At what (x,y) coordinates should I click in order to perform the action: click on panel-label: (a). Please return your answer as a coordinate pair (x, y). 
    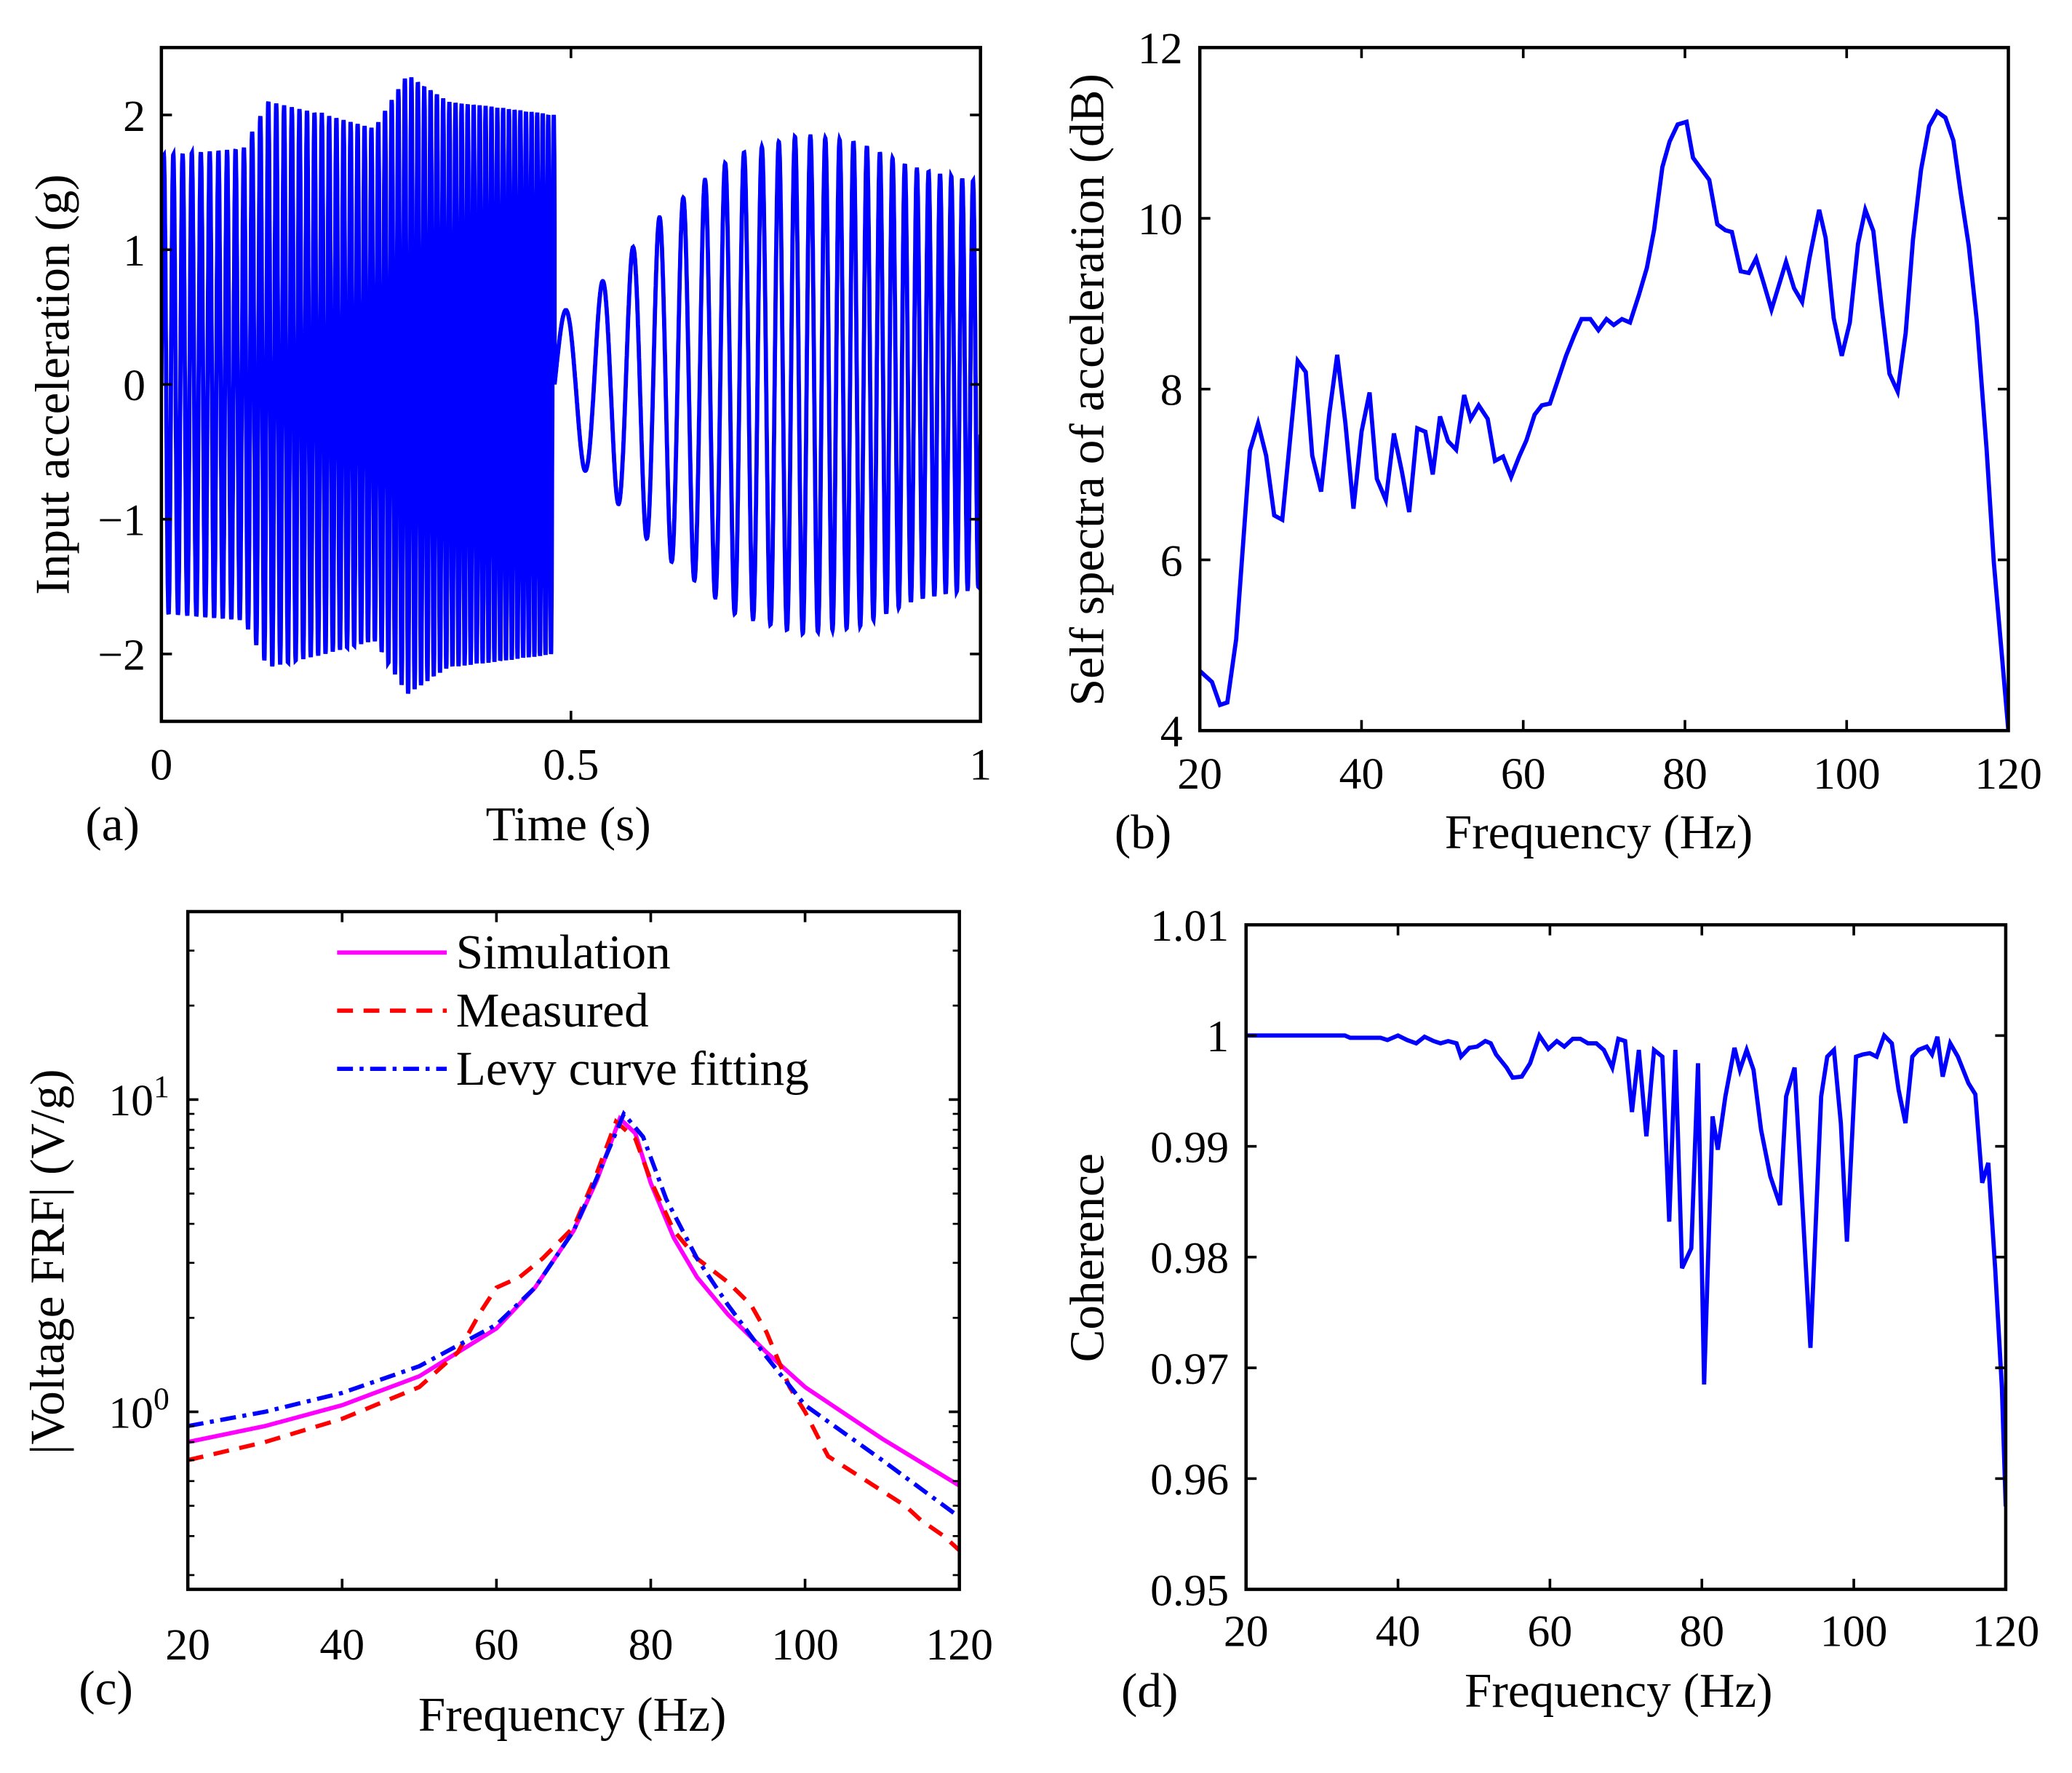
    Looking at the image, I should click on (112, 824).